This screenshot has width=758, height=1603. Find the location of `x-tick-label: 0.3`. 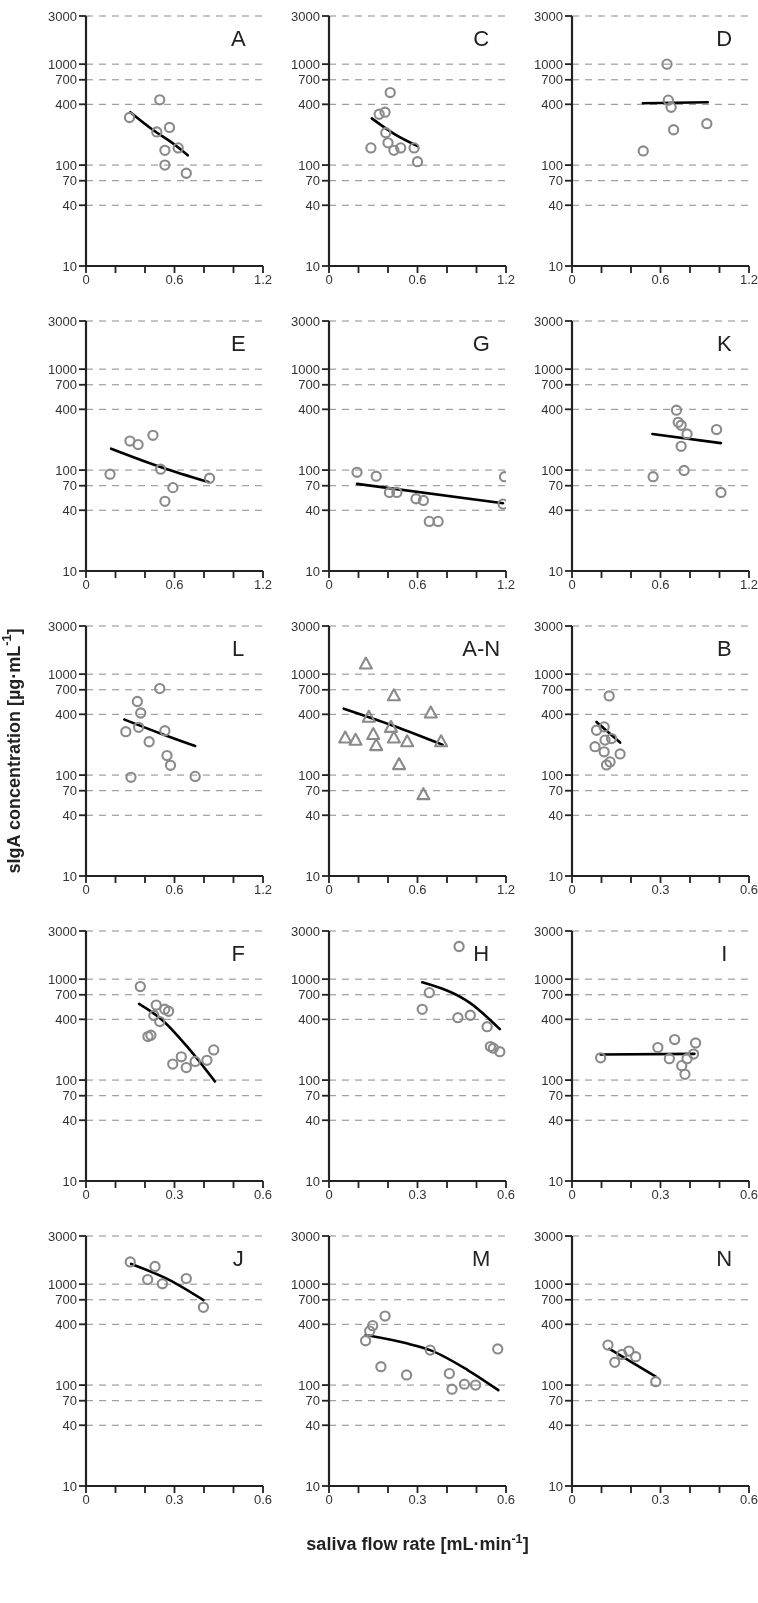

x-tick-label: 0.3 is located at coordinates (174, 1500).